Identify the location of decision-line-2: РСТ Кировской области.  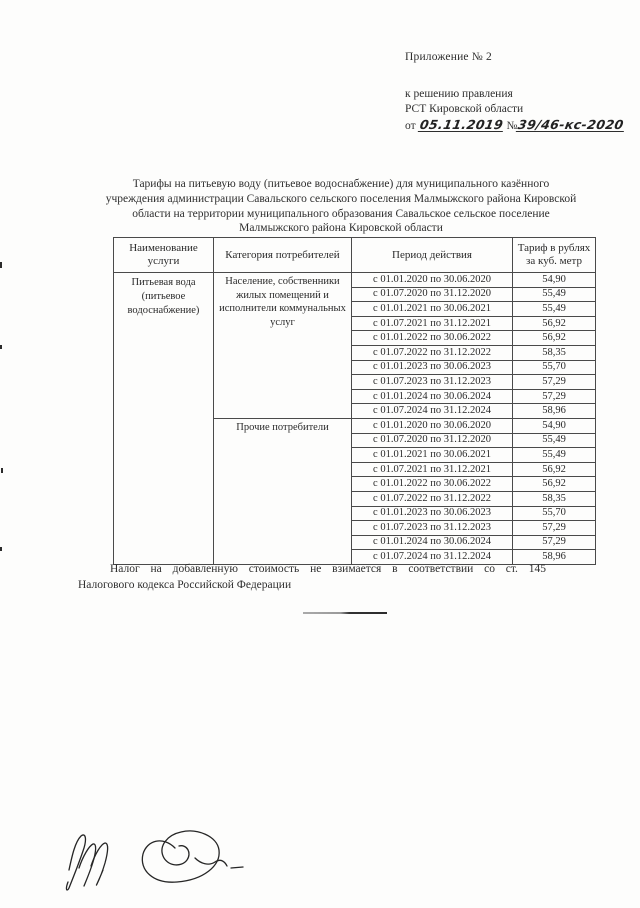
(464, 109).